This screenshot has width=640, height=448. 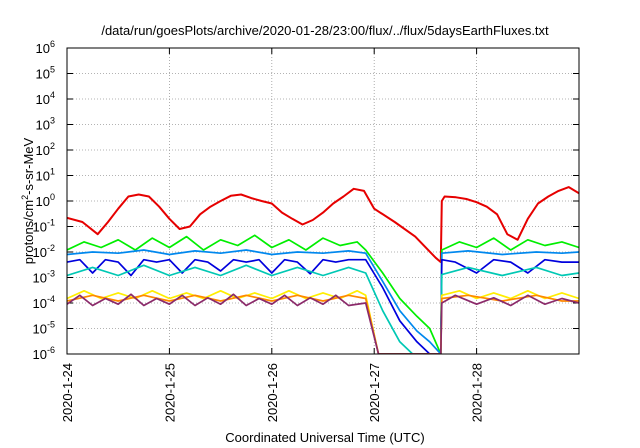 What do you see at coordinates (44, 353) in the screenshot?
I see `y-tick-label: 10⁻⁶` at bounding box center [44, 353].